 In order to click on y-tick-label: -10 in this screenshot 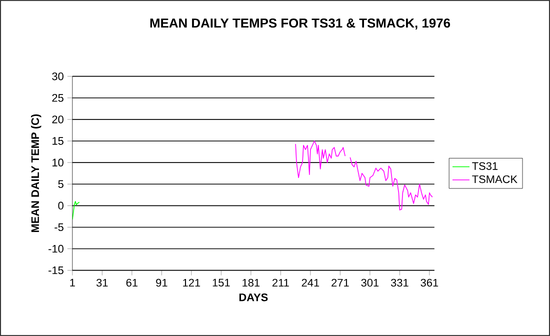, I will do `click(56, 248)`.